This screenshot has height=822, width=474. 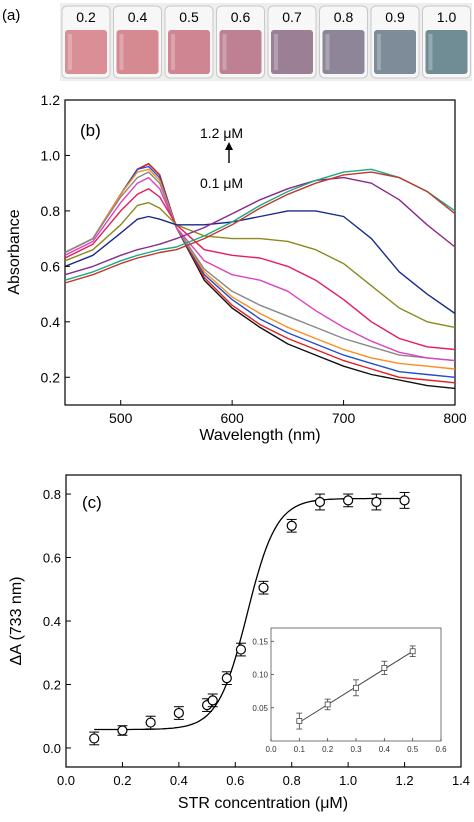 I want to click on panel-b-label: (b), so click(x=90, y=130).